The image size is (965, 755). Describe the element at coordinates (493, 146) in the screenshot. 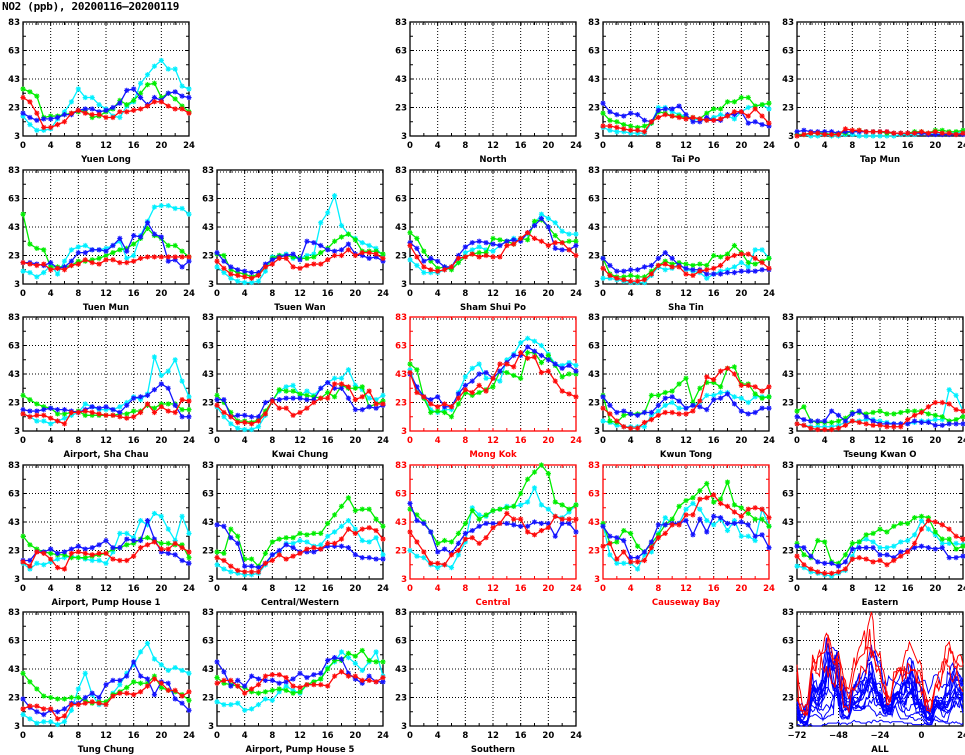

I see `x-tick-label: 12` at that location.